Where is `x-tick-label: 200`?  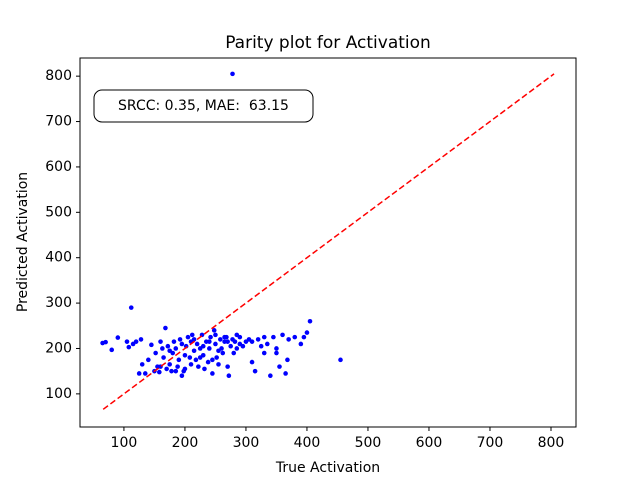 x-tick-label: 200 is located at coordinates (185, 443).